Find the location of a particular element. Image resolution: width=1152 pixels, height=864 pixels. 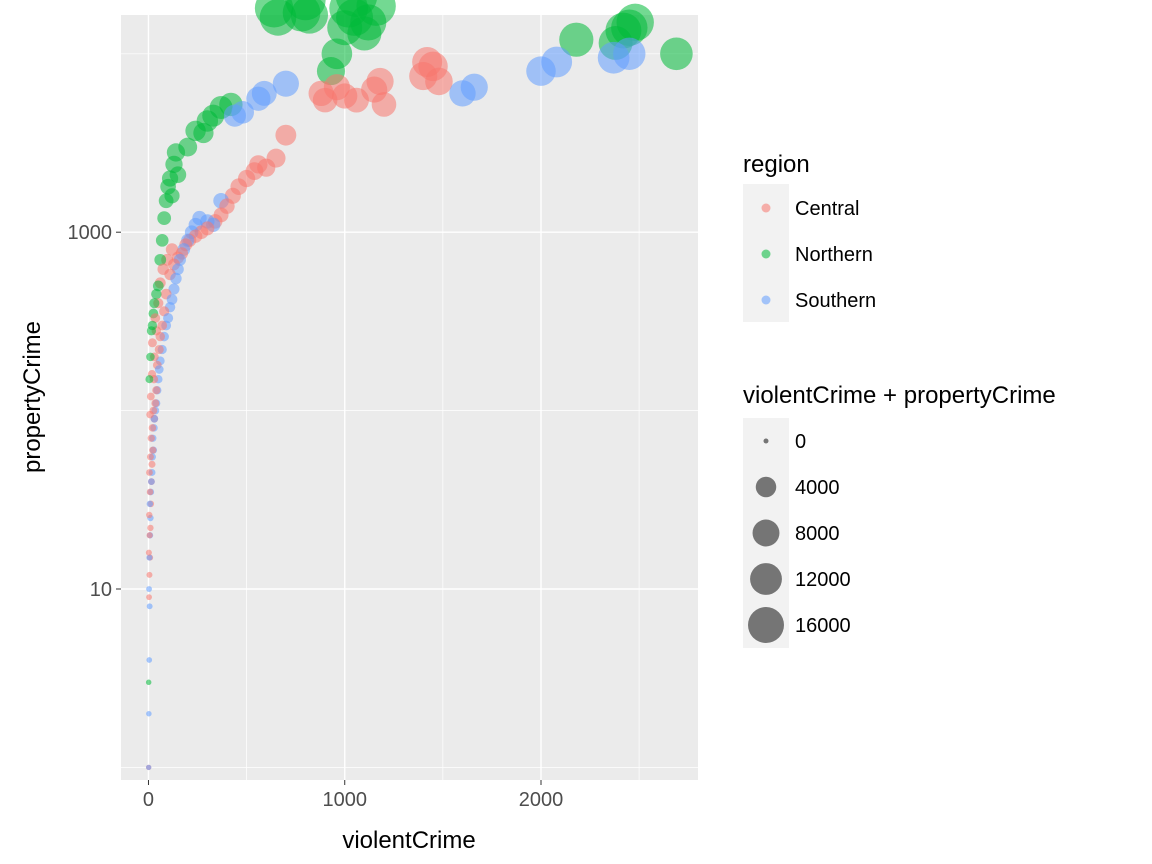

legend-label-southern: Southern is located at coordinates (835, 301).